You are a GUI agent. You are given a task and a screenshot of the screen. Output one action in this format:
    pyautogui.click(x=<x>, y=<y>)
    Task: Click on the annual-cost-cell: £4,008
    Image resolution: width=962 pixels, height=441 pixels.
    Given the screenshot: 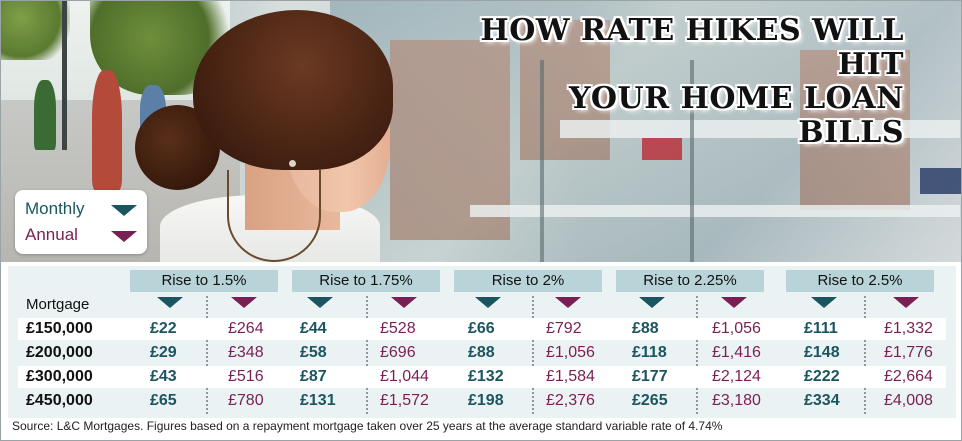 What is the action you would take?
    pyautogui.click(x=908, y=400)
    